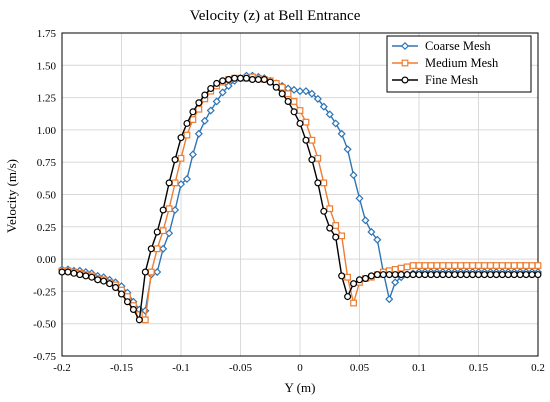 The height and width of the screenshot is (402, 550). Describe the element at coordinates (11, 196) in the screenshot. I see `y-axis-label: Velocity (m/s)` at that location.